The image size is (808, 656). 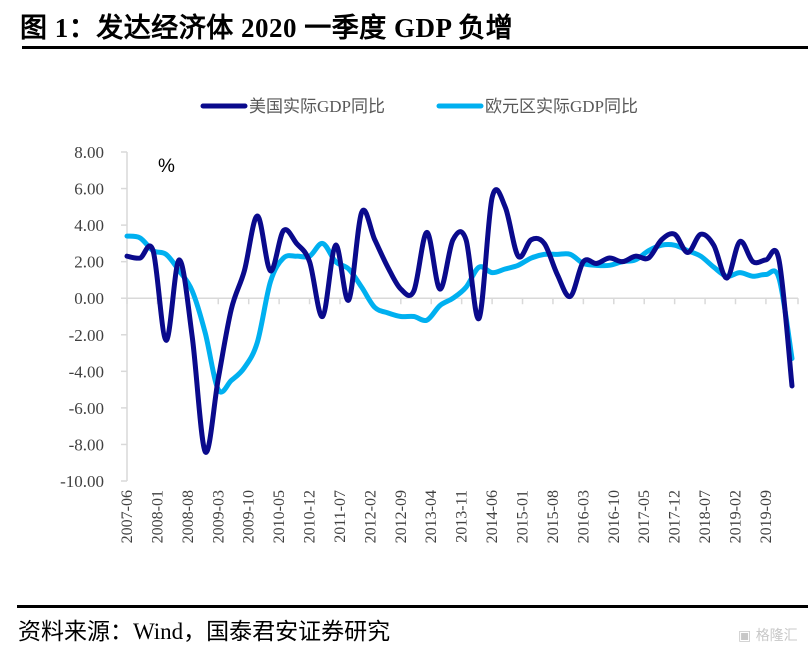 What do you see at coordinates (705, 516) in the screenshot?
I see `x-tick-label: 2018-07` at bounding box center [705, 516].